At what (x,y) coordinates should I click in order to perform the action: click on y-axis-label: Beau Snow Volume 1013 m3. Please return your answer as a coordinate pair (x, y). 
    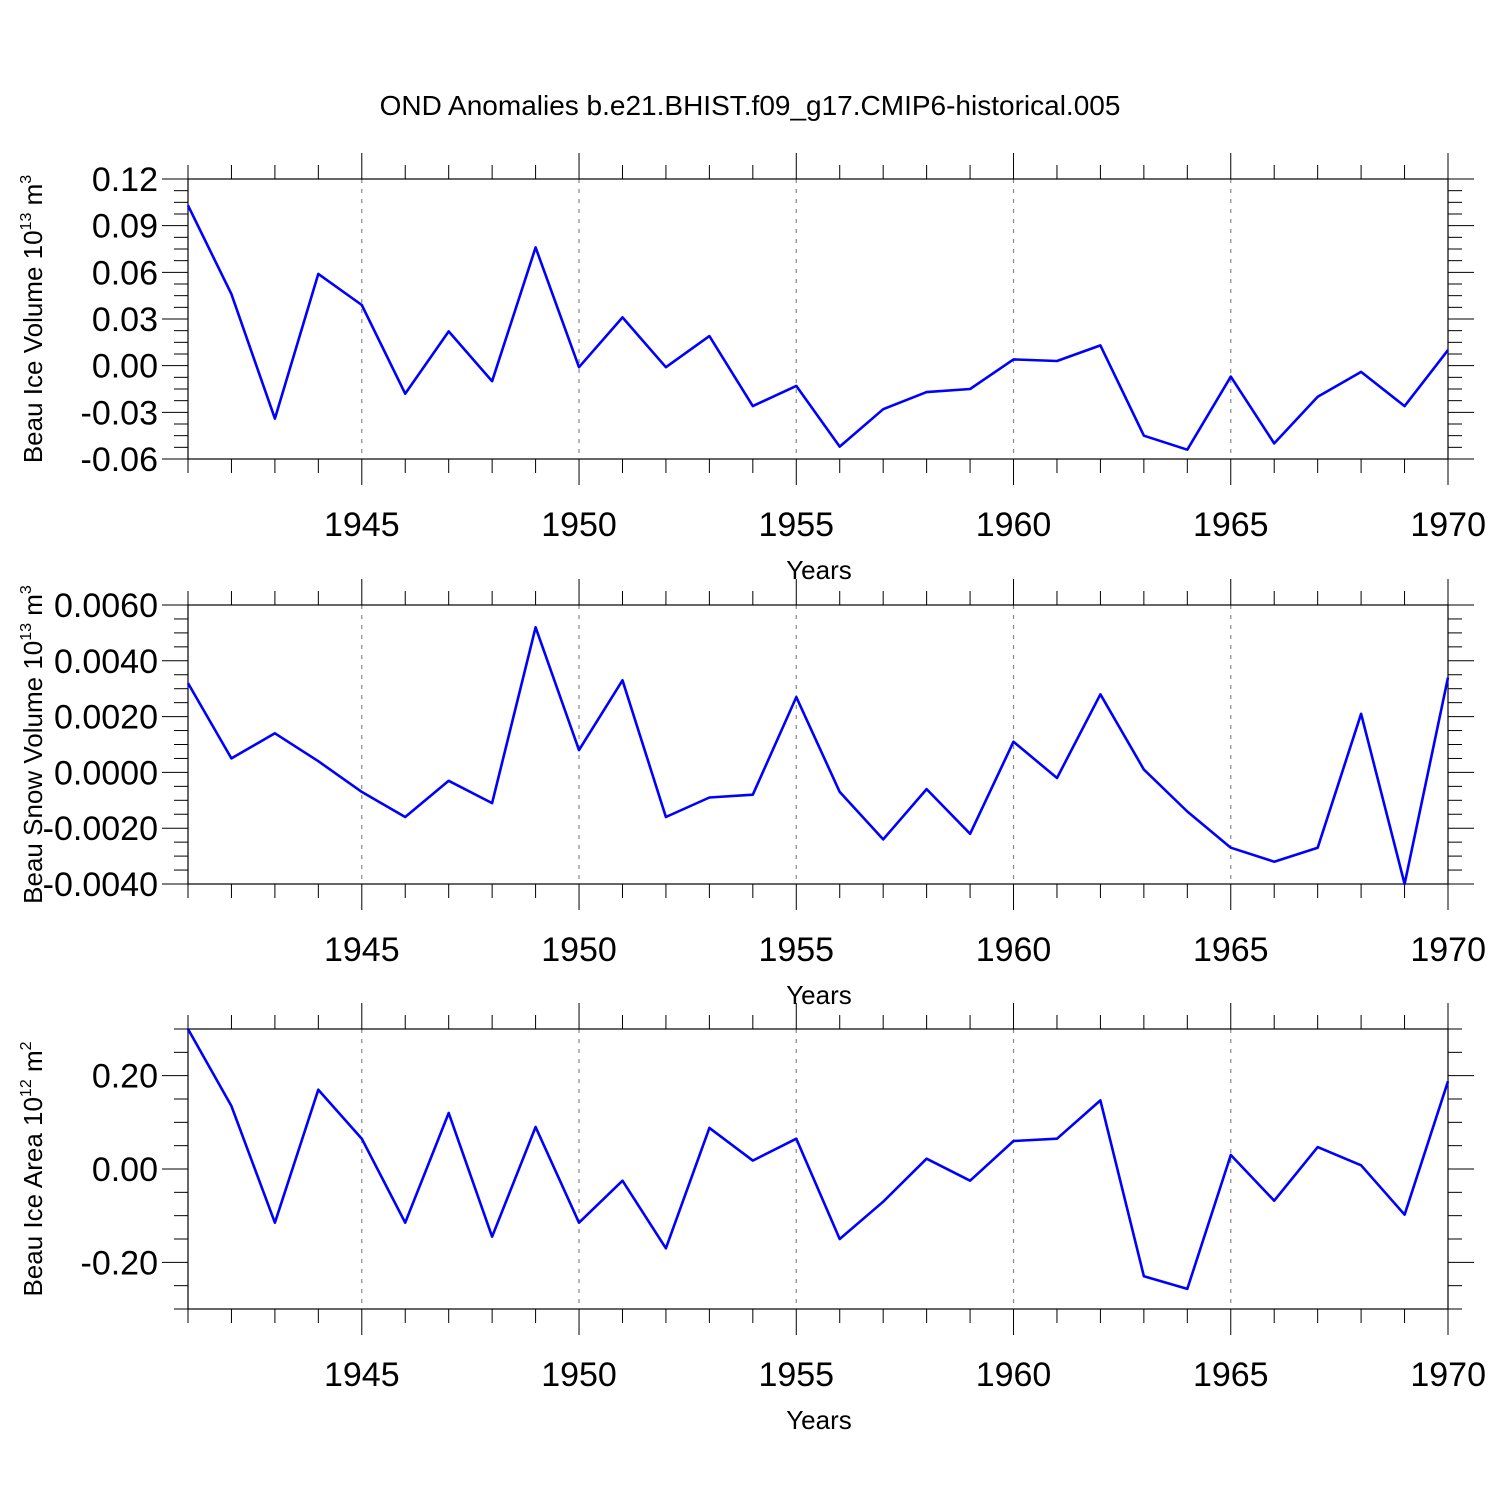
    Looking at the image, I should click on (33, 744).